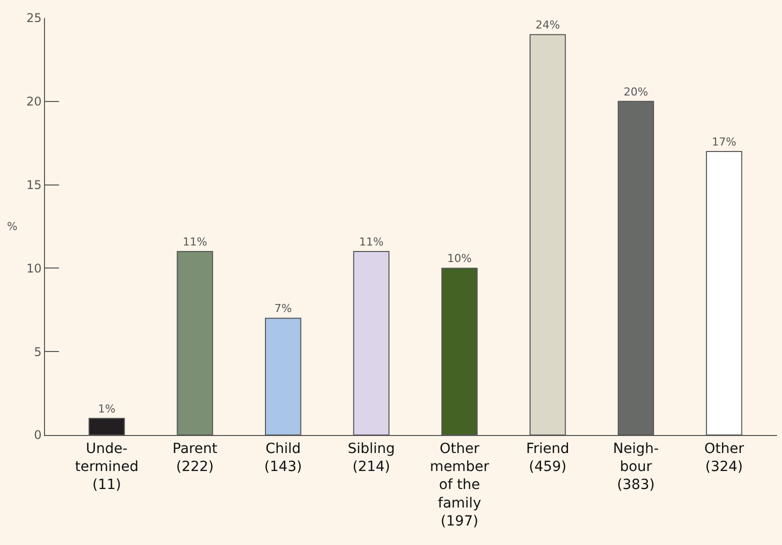 The image size is (782, 545). What do you see at coordinates (283, 457) in the screenshot?
I see `x-tick-label: Child (143)` at bounding box center [283, 457].